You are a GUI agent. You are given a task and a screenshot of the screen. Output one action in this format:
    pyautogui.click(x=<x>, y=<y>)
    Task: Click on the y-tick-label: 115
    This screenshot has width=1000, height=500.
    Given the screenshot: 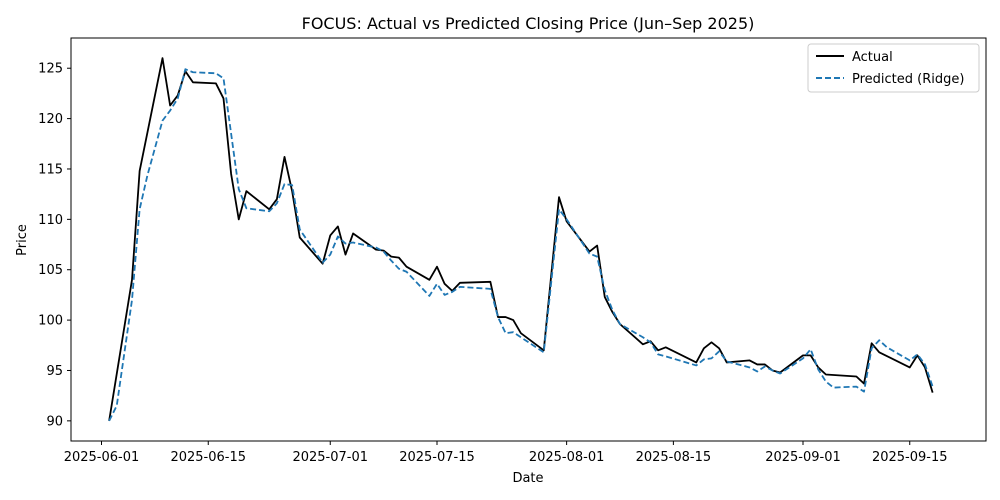 What is the action you would take?
    pyautogui.click(x=50, y=169)
    